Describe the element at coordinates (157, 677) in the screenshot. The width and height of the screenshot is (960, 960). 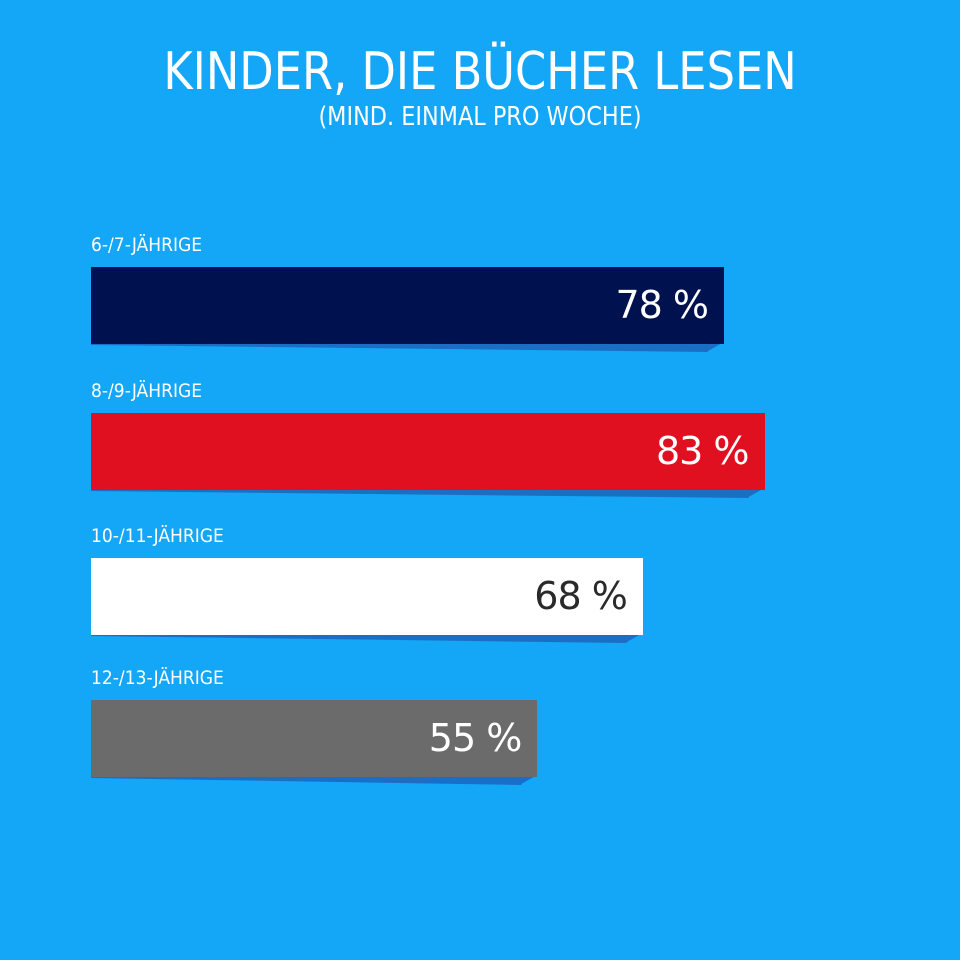
I see `category-label: 12-/13-JÄHRIGE` at that location.